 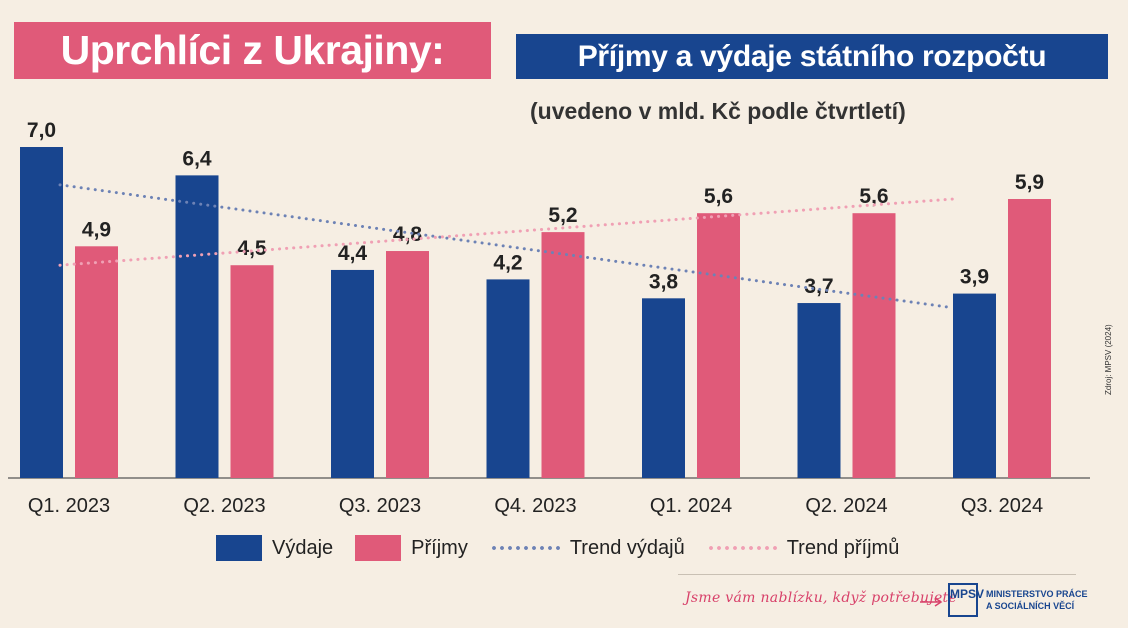 What do you see at coordinates (1029, 182) in the screenshot?
I see `value-label-1-6: 5,9` at bounding box center [1029, 182].